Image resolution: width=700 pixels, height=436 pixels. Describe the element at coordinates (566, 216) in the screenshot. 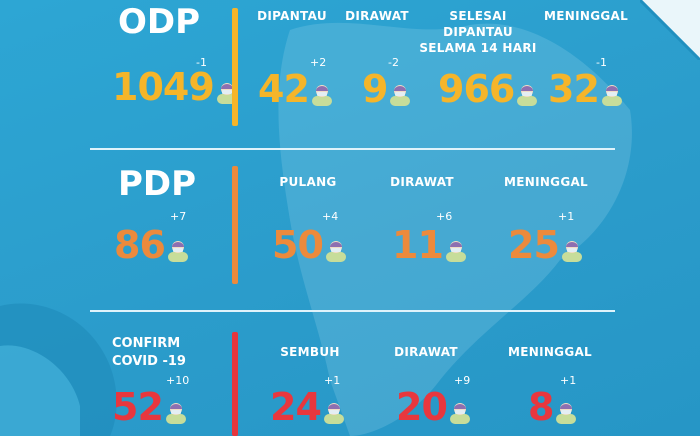

I see `pdp-meninggal-delta: +1` at that location.